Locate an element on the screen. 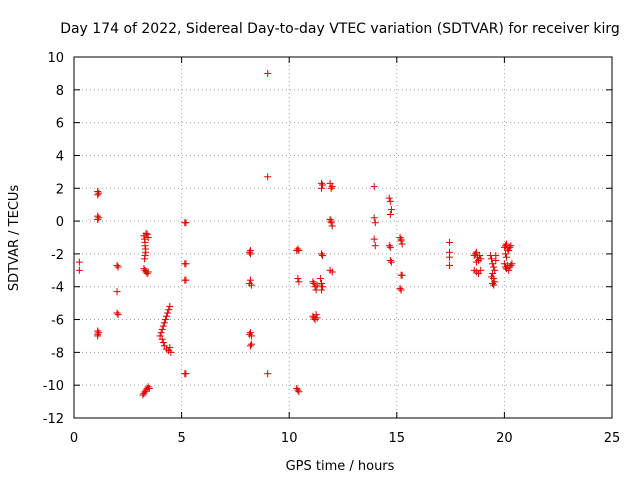 The width and height of the screenshot is (640, 480). y-tick-label: 2 is located at coordinates (60, 189).